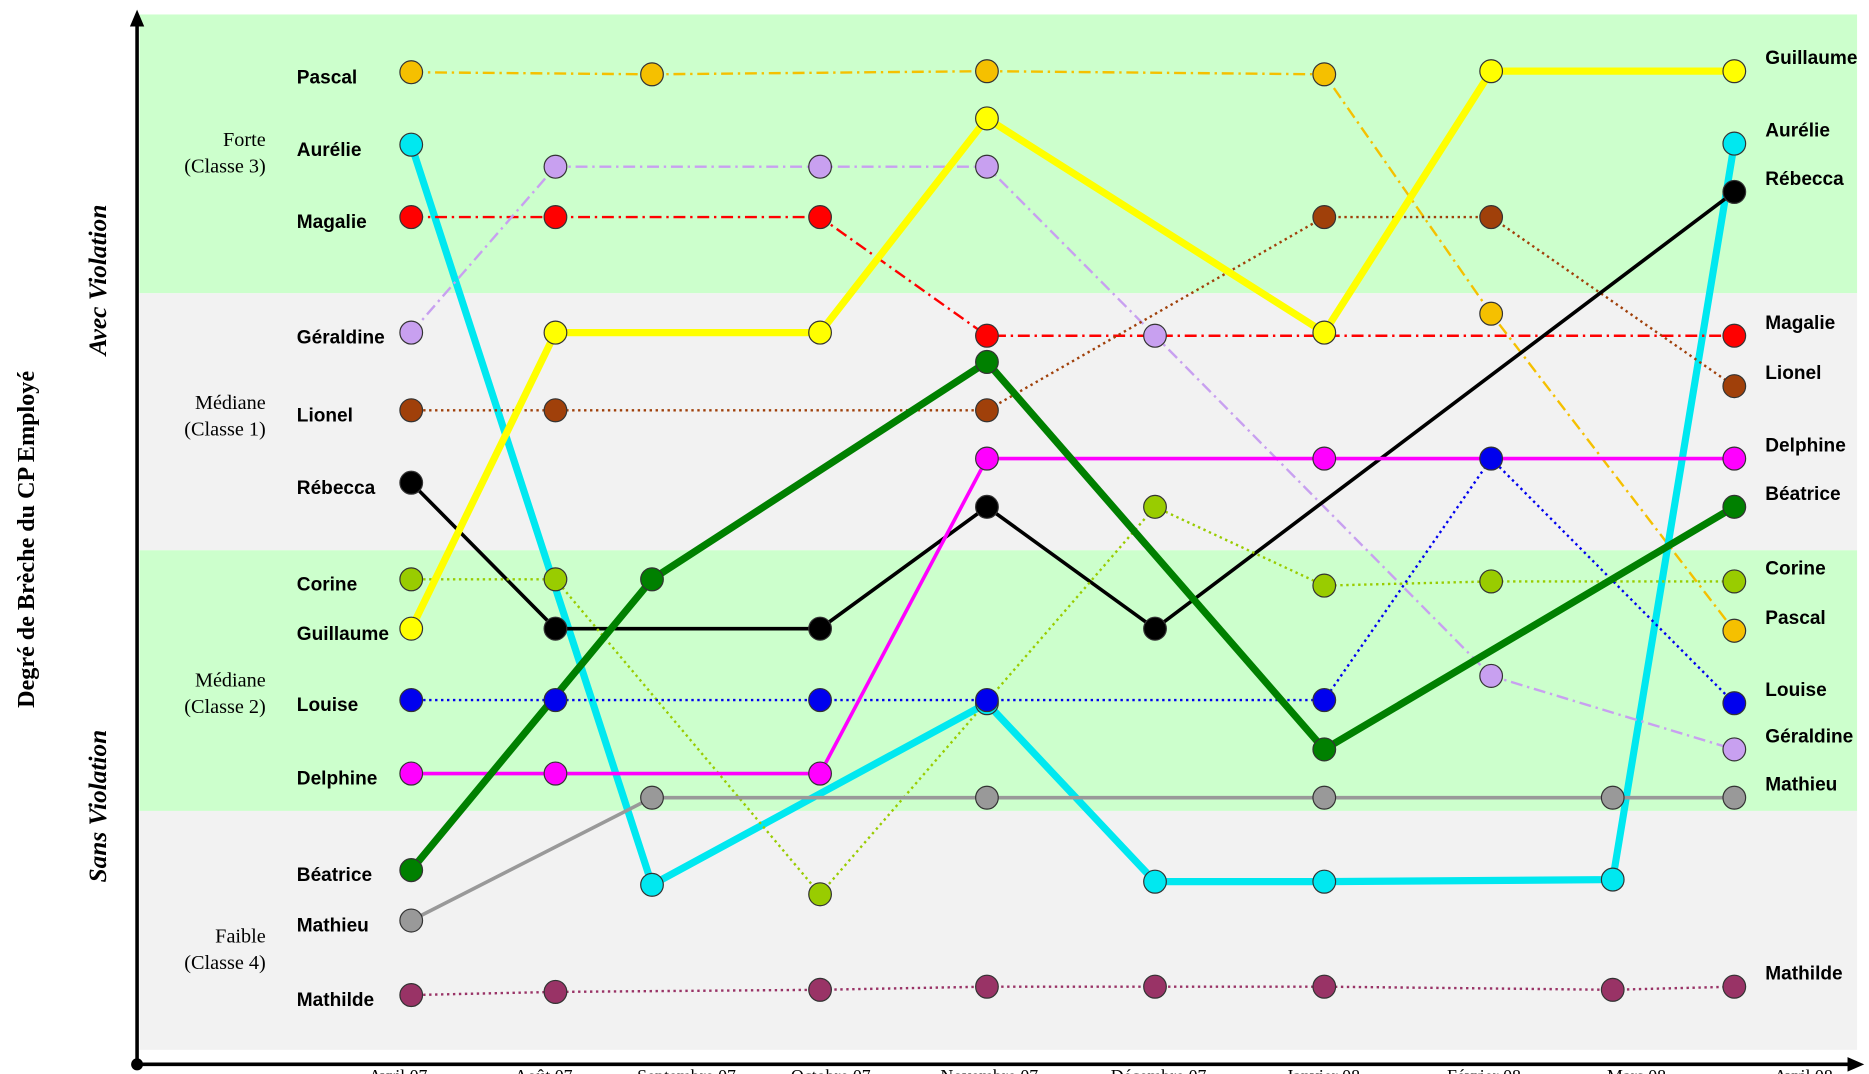 Image resolution: width=1869 pixels, height=1074 pixels. What do you see at coordinates (1323, 1070) in the screenshot?
I see `x-tick-label: Janvier 08` at bounding box center [1323, 1070].